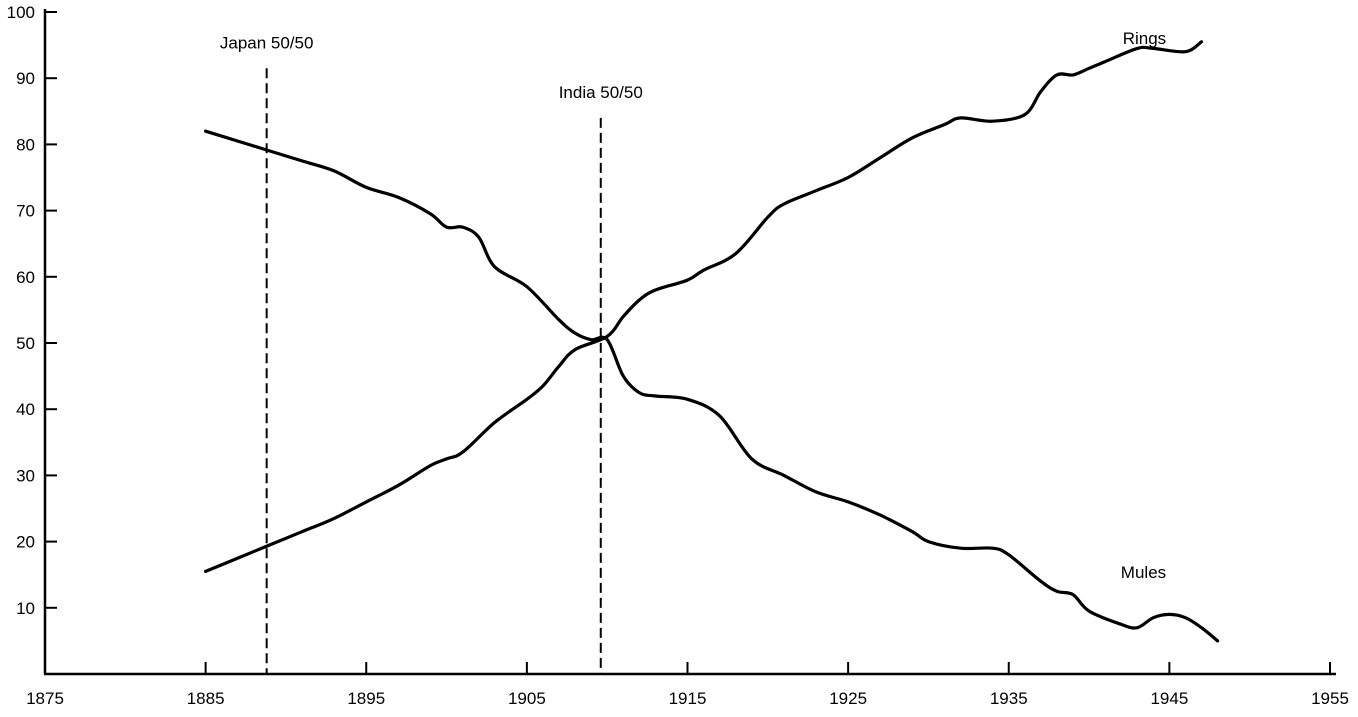 The image size is (1358, 717). I want to click on marker-label: India 50/50, so click(601, 92).